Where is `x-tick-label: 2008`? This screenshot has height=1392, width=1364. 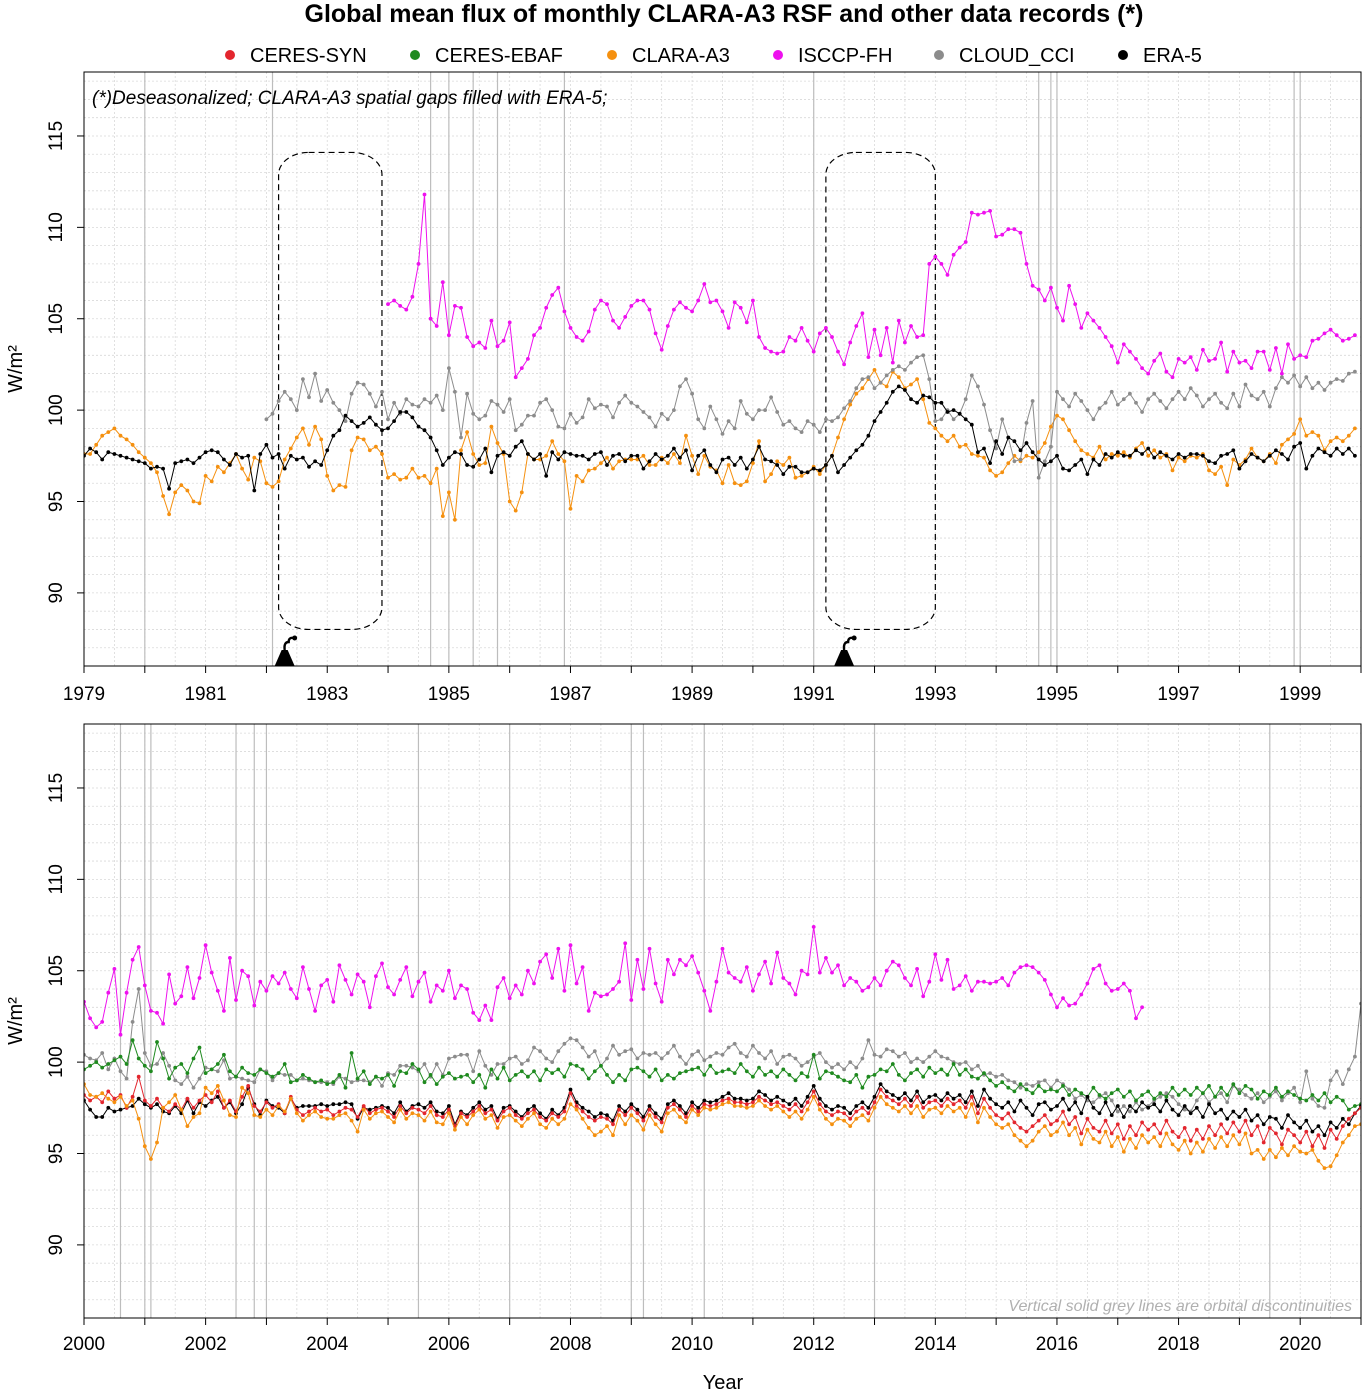
x-tick-label: 2008 is located at coordinates (570, 1344).